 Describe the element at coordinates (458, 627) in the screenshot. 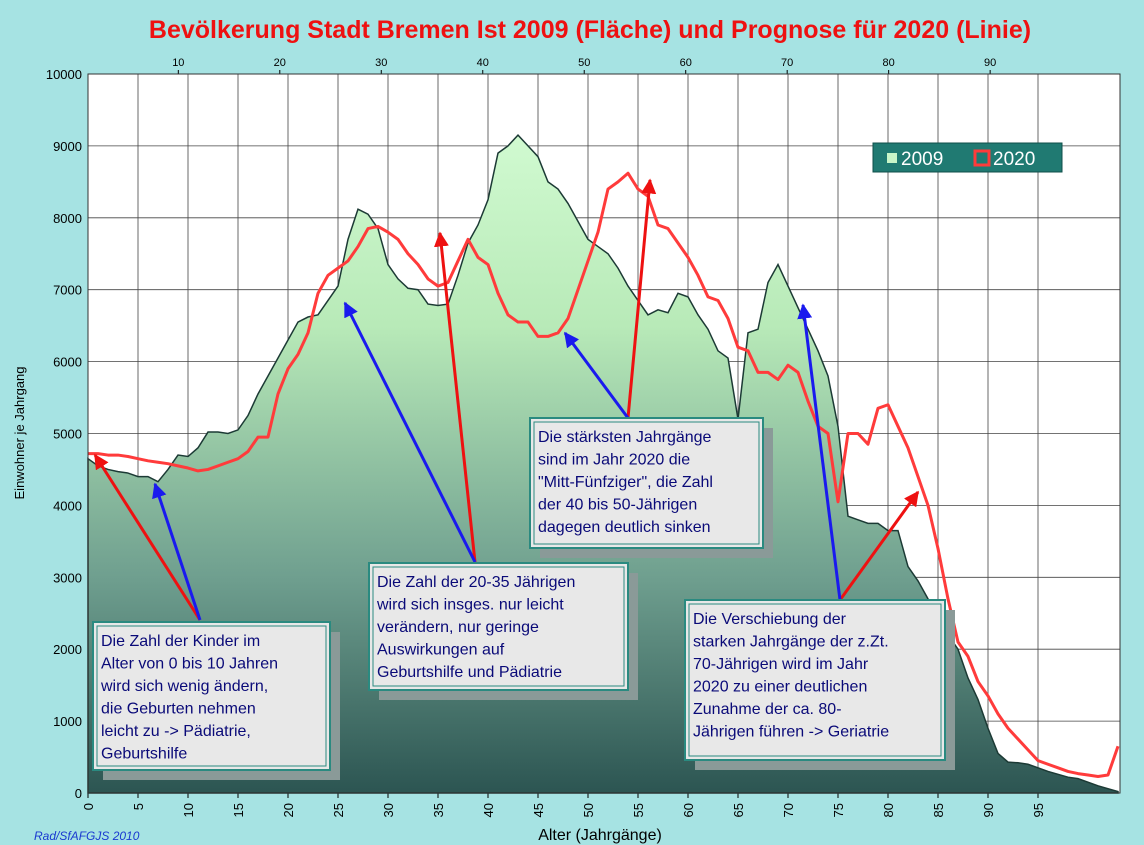

I see `note-text: verändern, nur geringe` at that location.